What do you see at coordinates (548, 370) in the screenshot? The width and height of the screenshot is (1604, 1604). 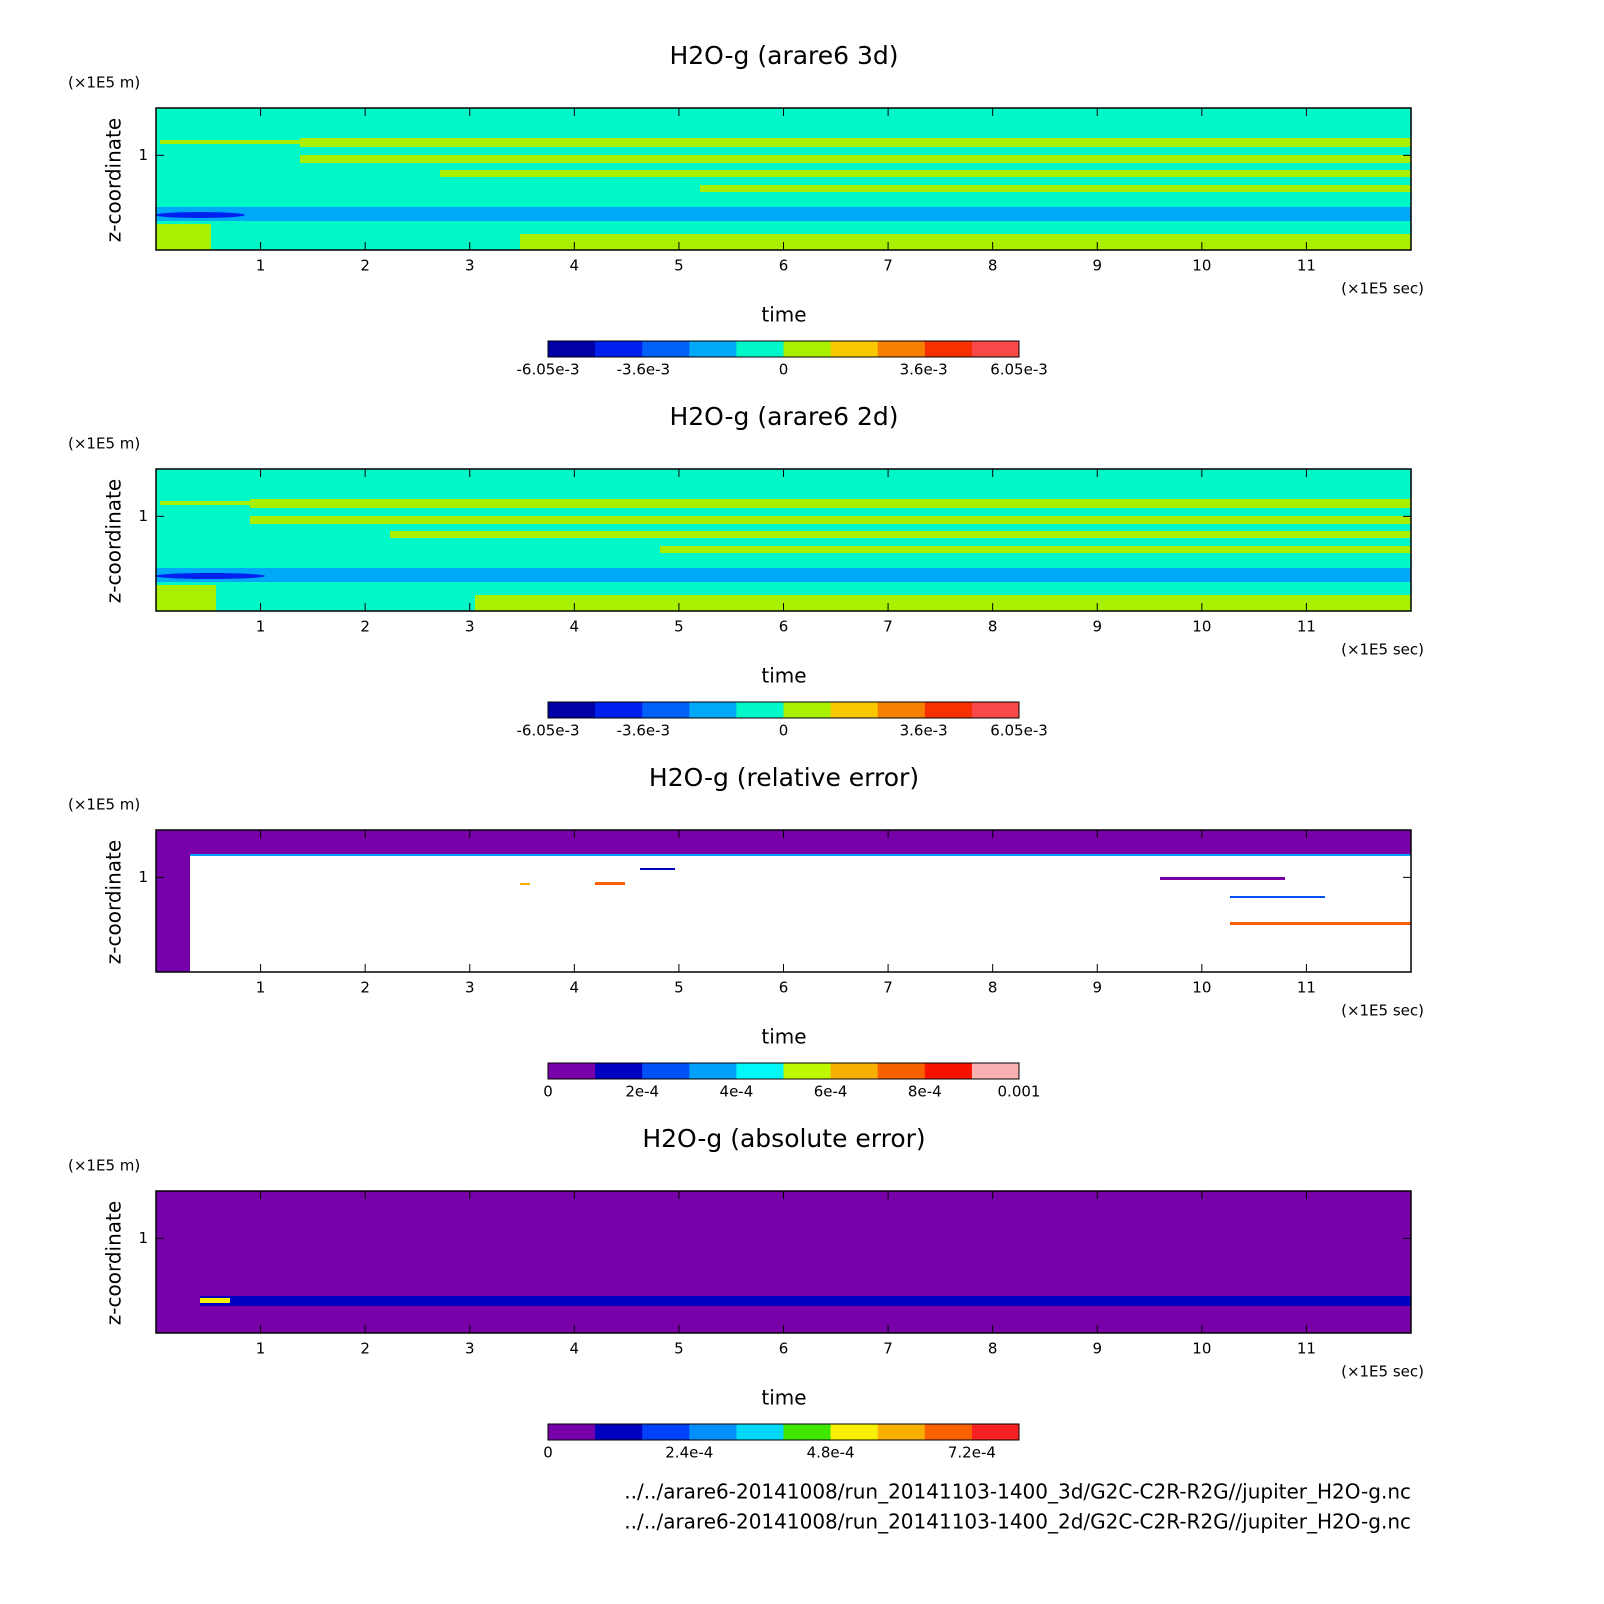 I see `colorbar-tick-label: -6.05e-3` at bounding box center [548, 370].